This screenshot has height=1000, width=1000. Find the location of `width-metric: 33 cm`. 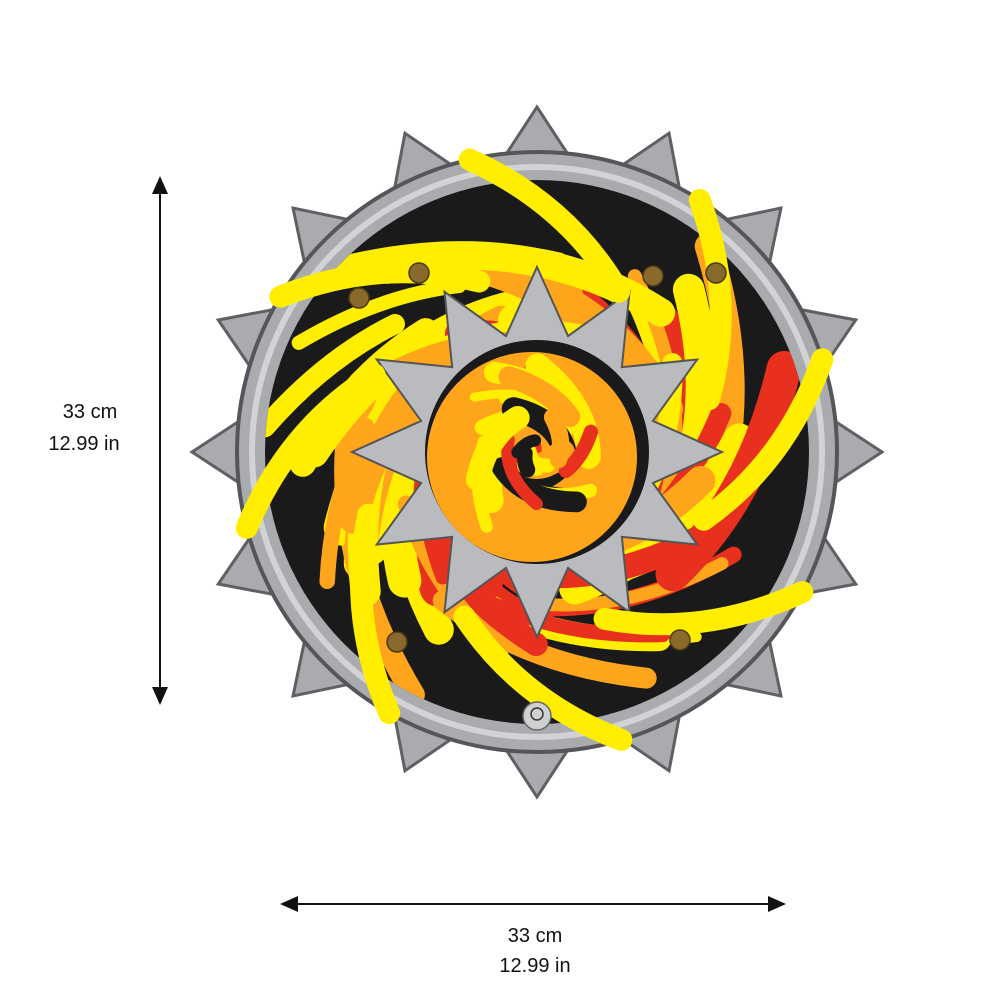

width-metric: 33 cm is located at coordinates (535, 936).